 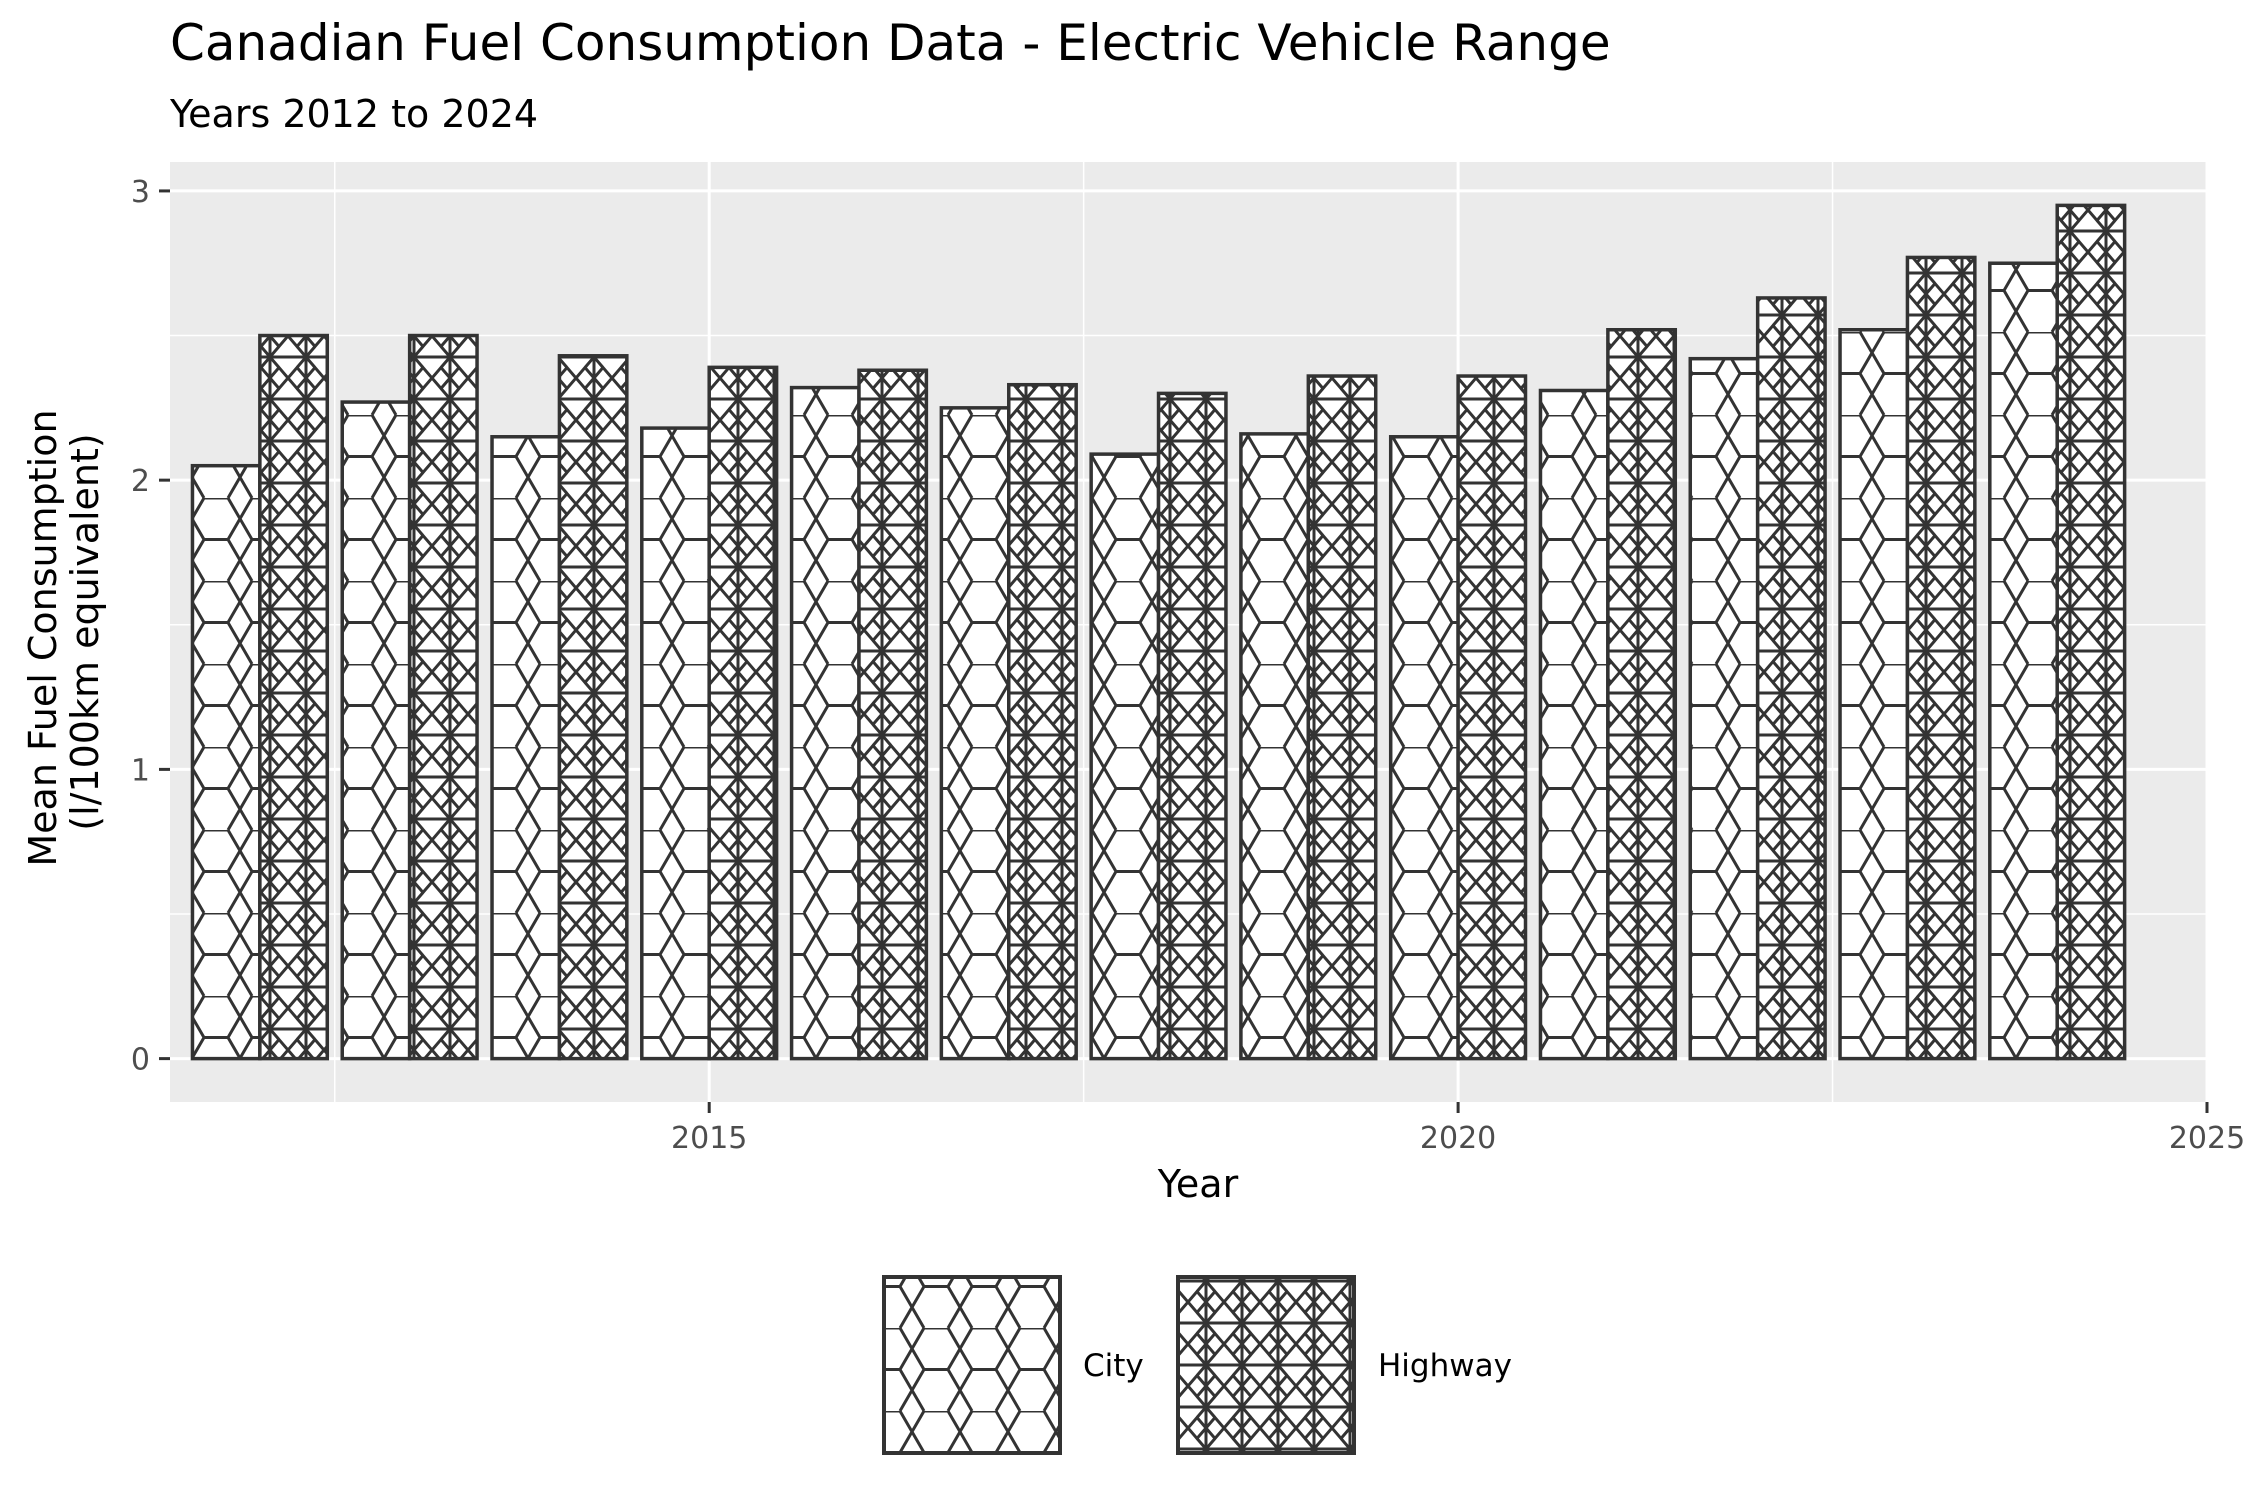 I want to click on bar-highway-2016, so click(x=893, y=714).